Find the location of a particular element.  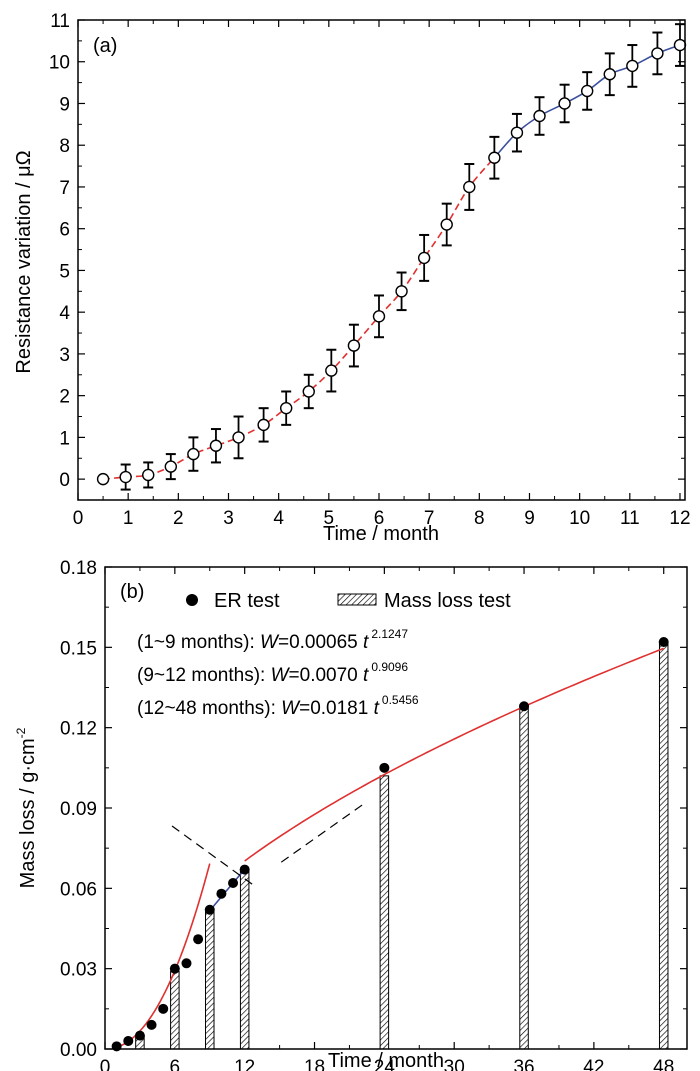

legend-er-label: ER test is located at coordinates (247, 601).